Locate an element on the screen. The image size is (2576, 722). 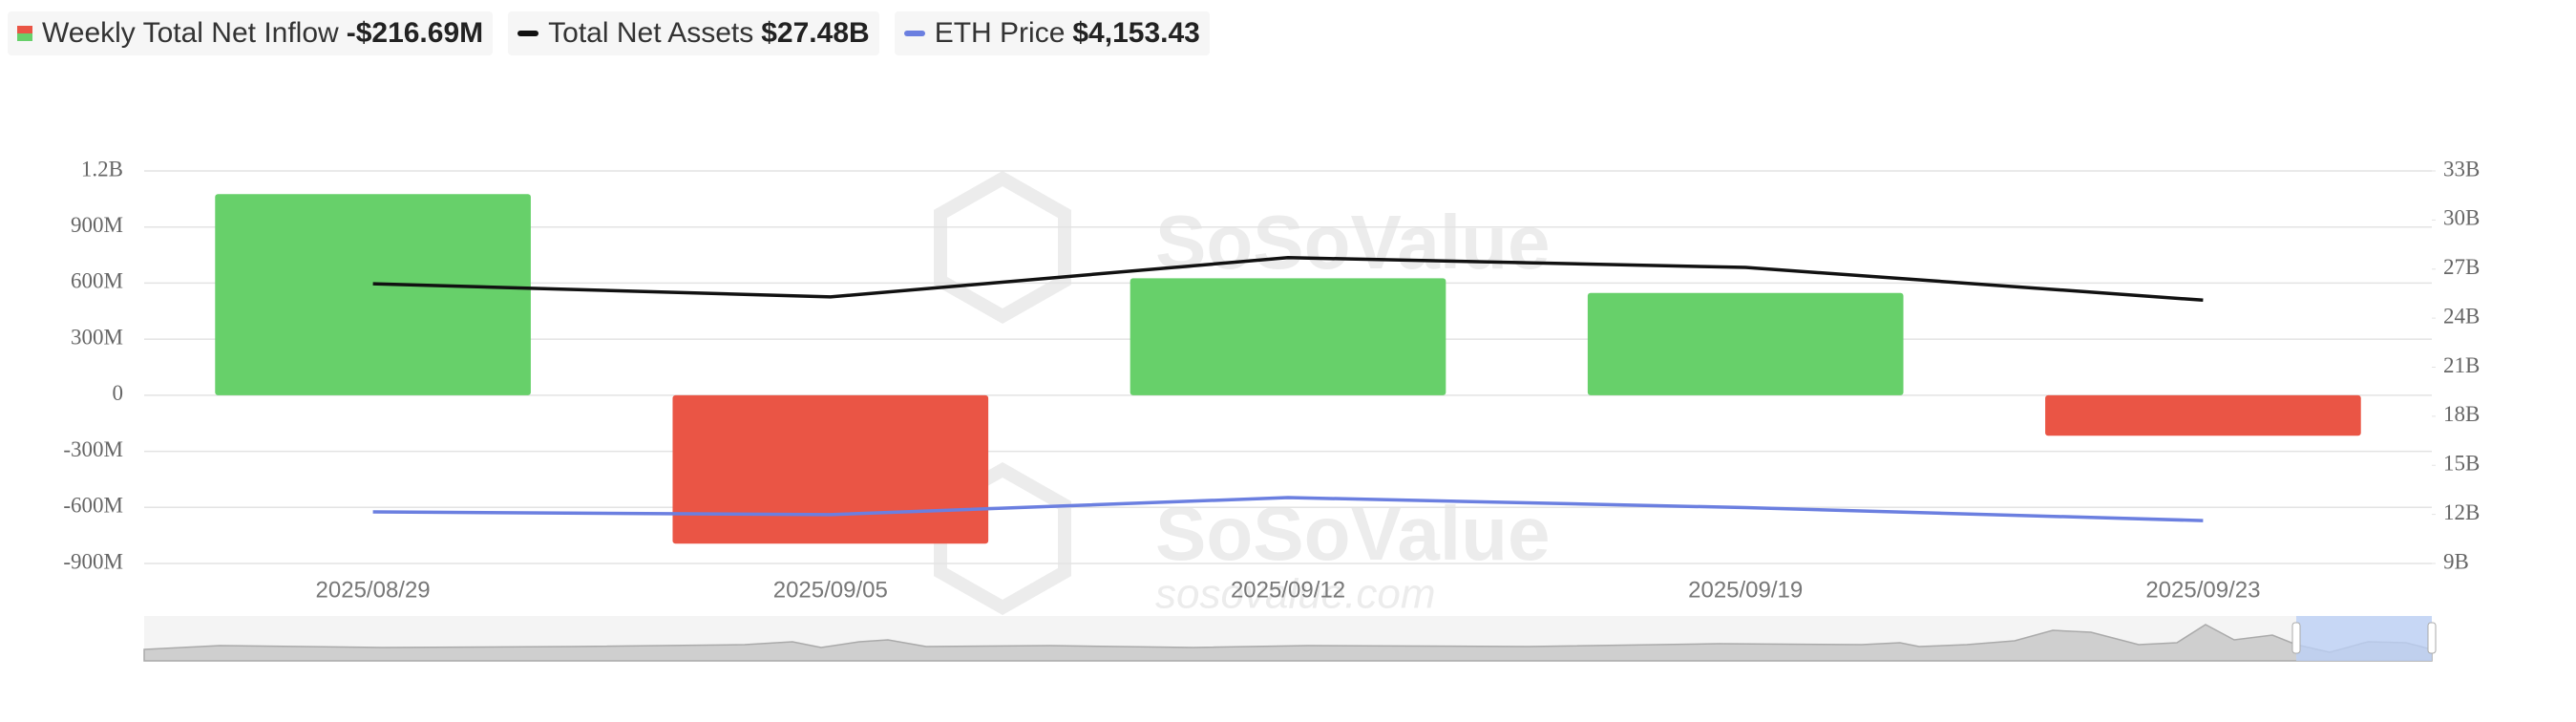
legend-item: Total Net Assets $27.48B is located at coordinates (693, 33).